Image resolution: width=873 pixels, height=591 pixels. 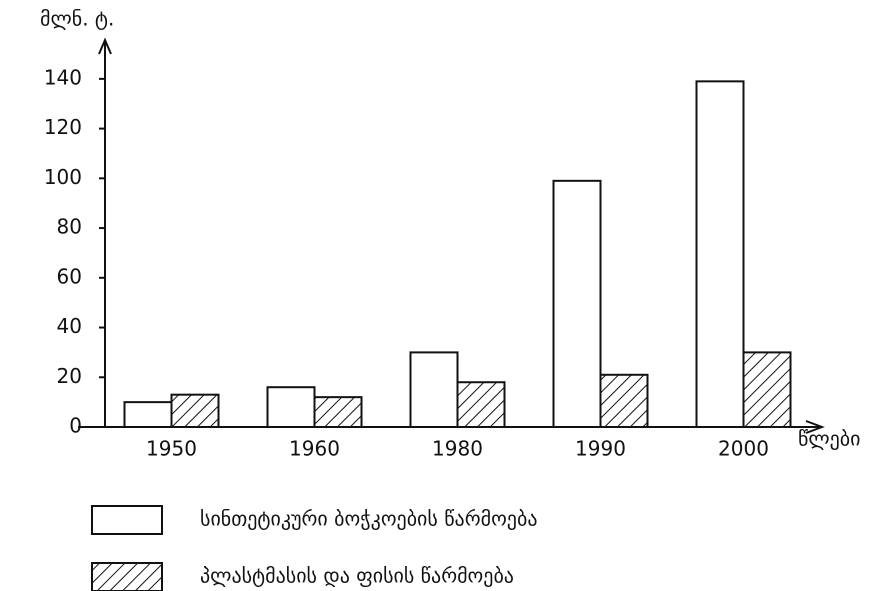 I want to click on x-tick-label: 1980, so click(x=457, y=449).